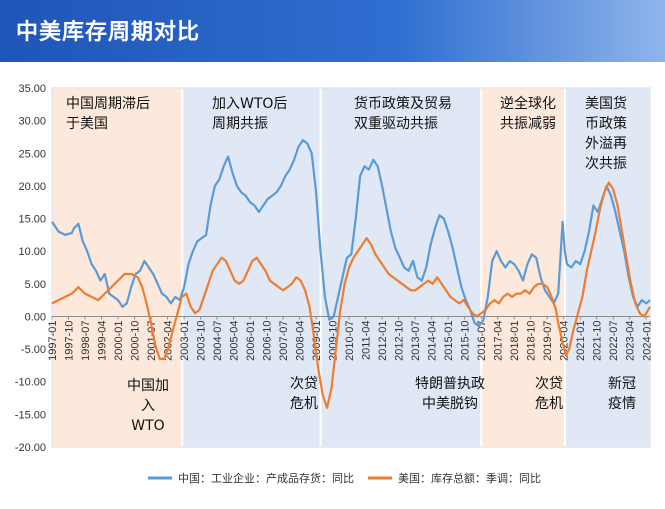 The image size is (665, 509). I want to click on x-tick-label: 2023-04, so click(631, 340).